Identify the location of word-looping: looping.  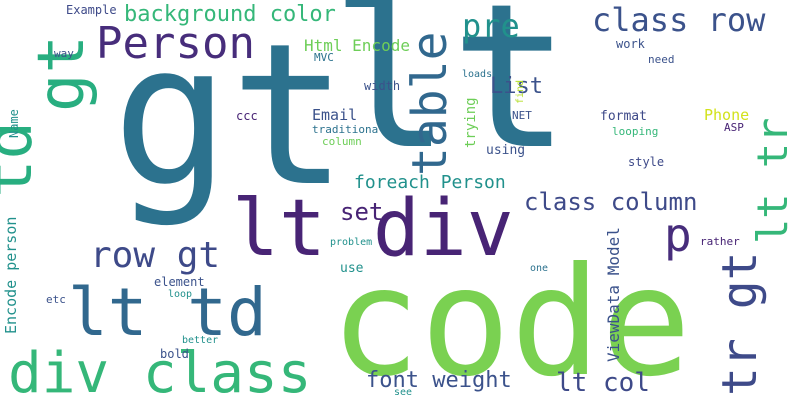
(635, 131).